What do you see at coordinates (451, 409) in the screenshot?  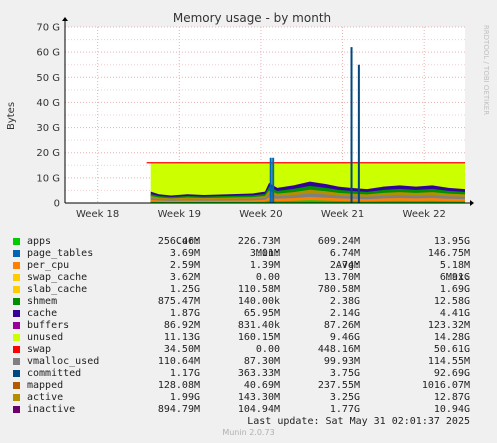 I see `legend-max: 10.94G` at bounding box center [451, 409].